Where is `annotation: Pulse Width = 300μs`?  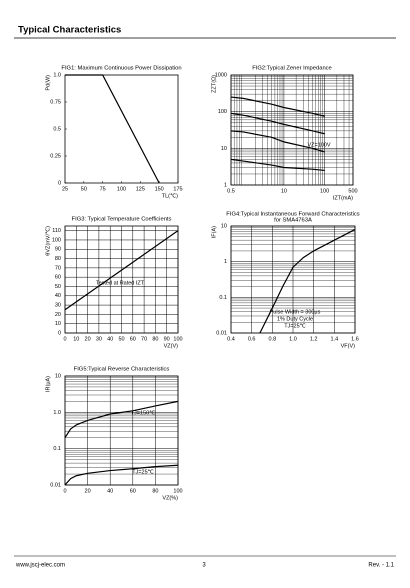
annotation: Pulse Width = 300μs is located at coordinates (295, 312).